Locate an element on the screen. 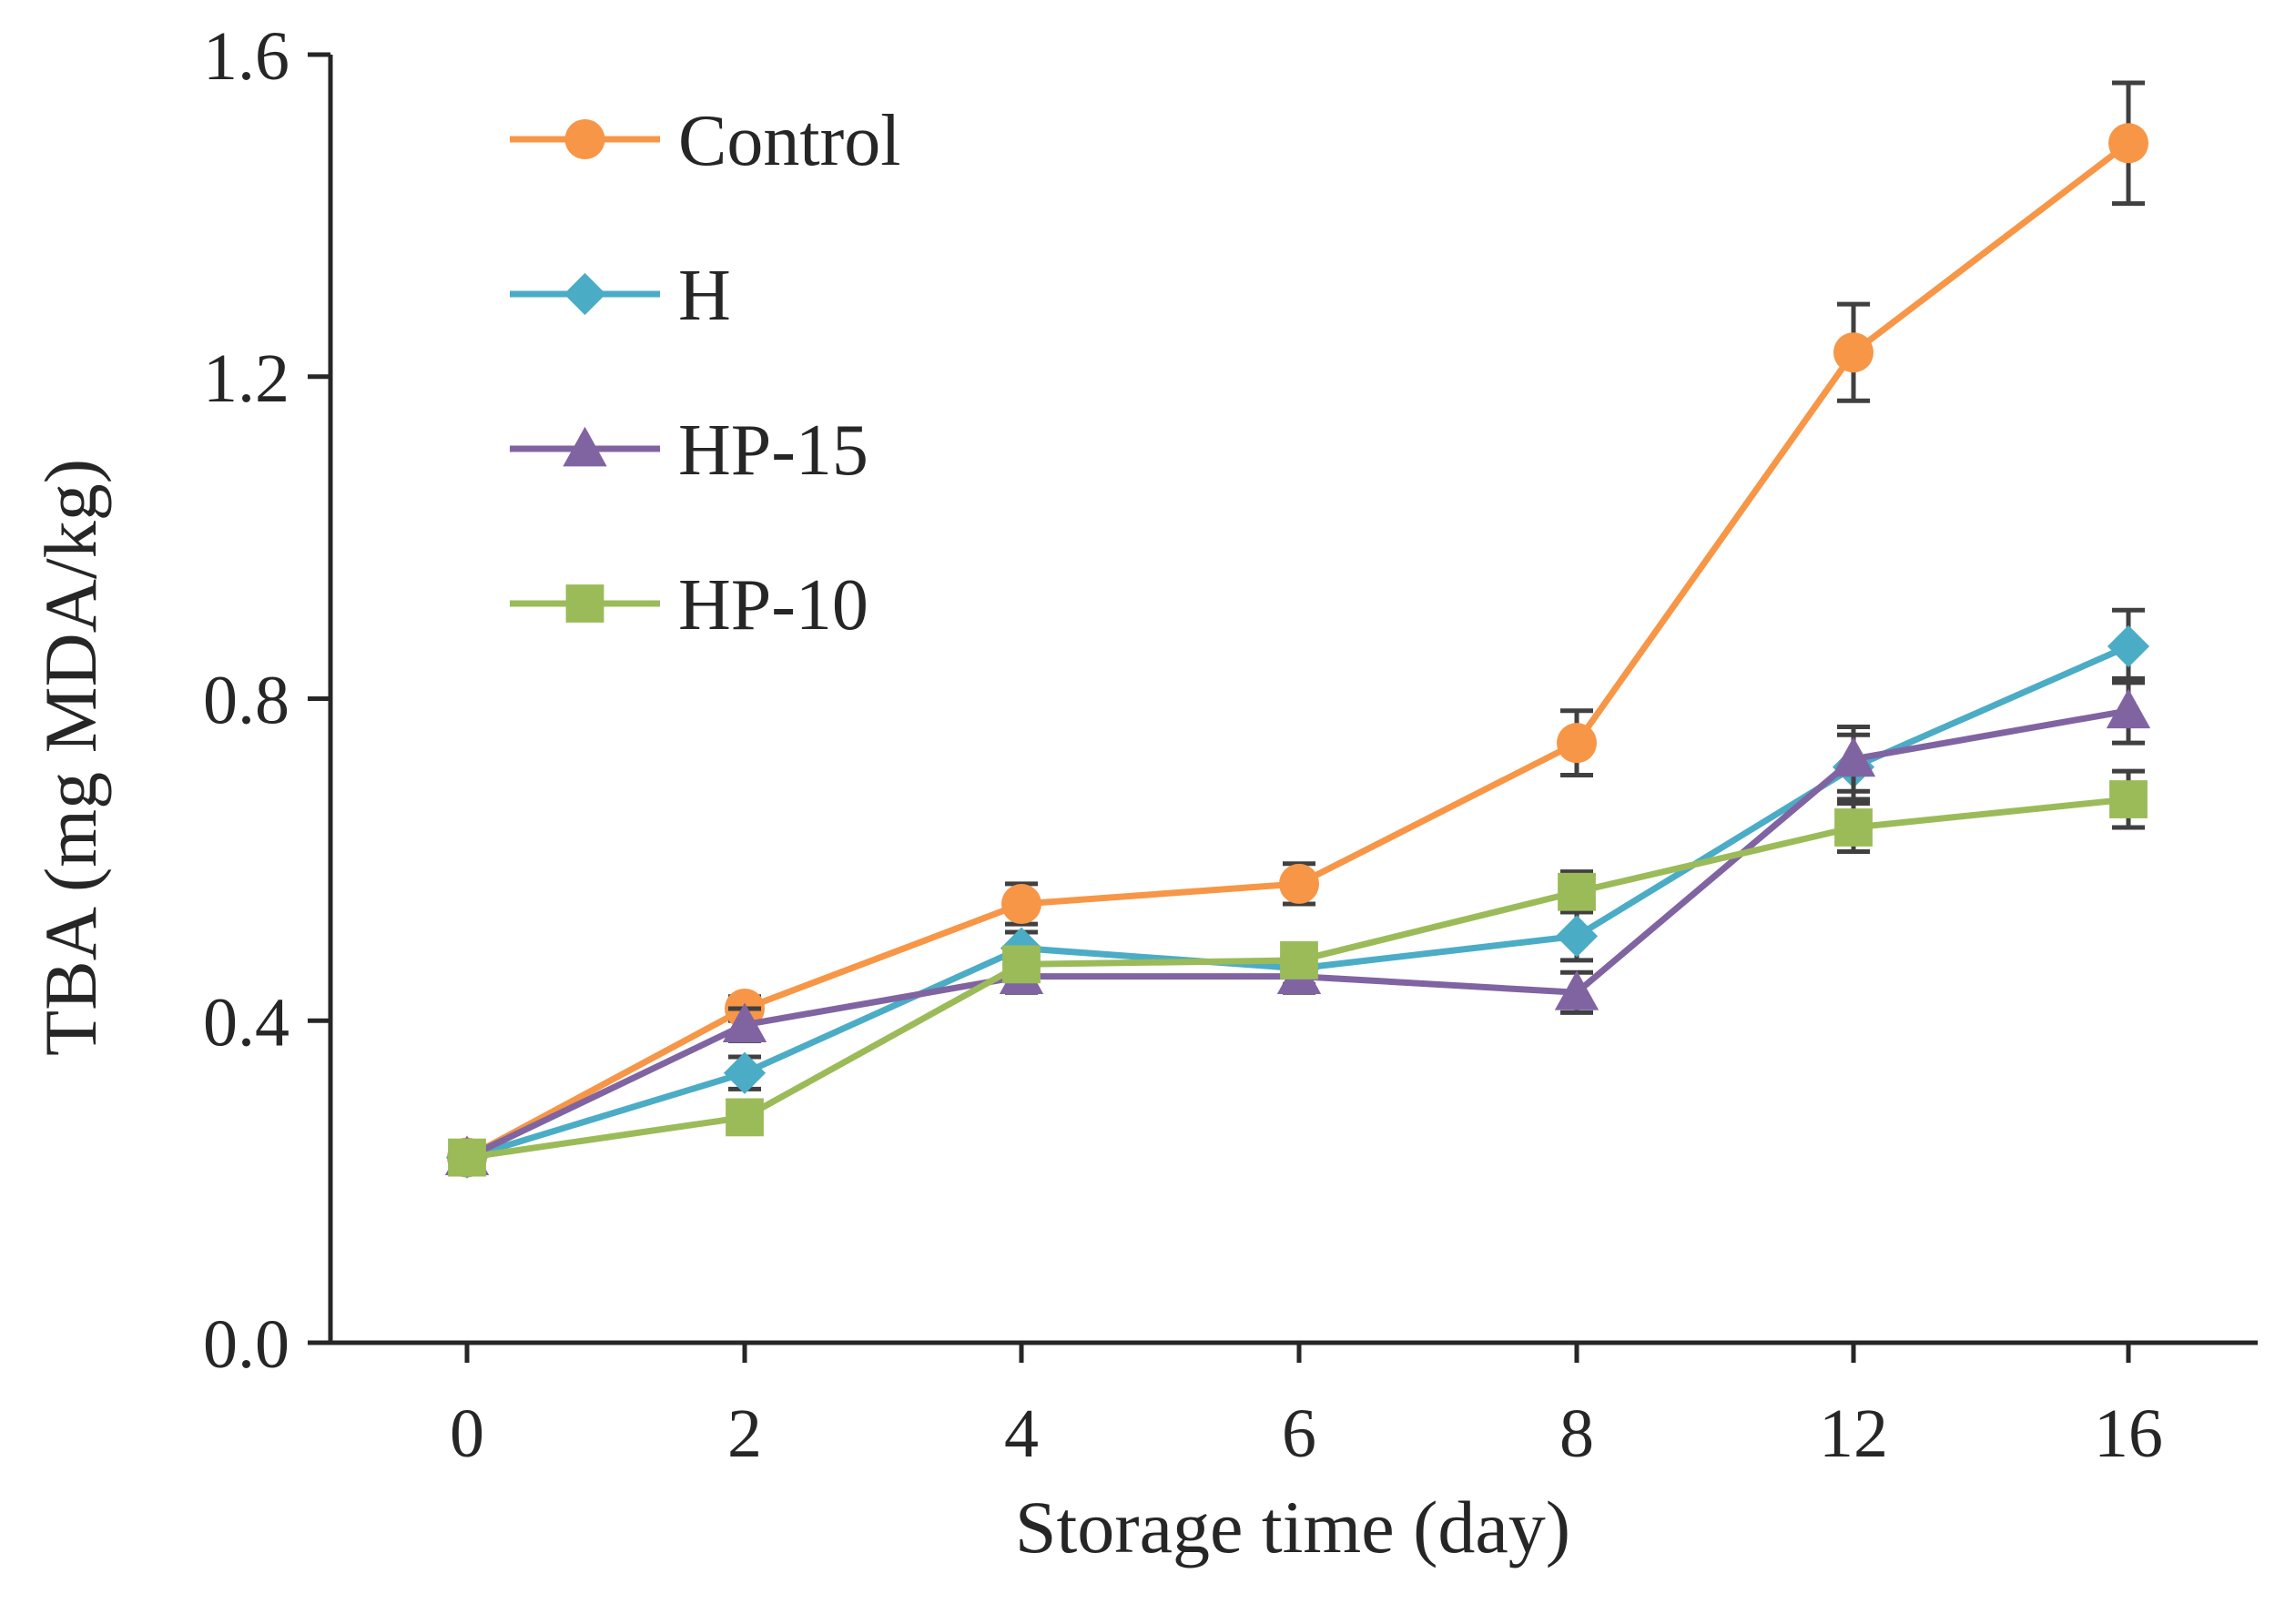  legend-label: Control is located at coordinates (789, 141).